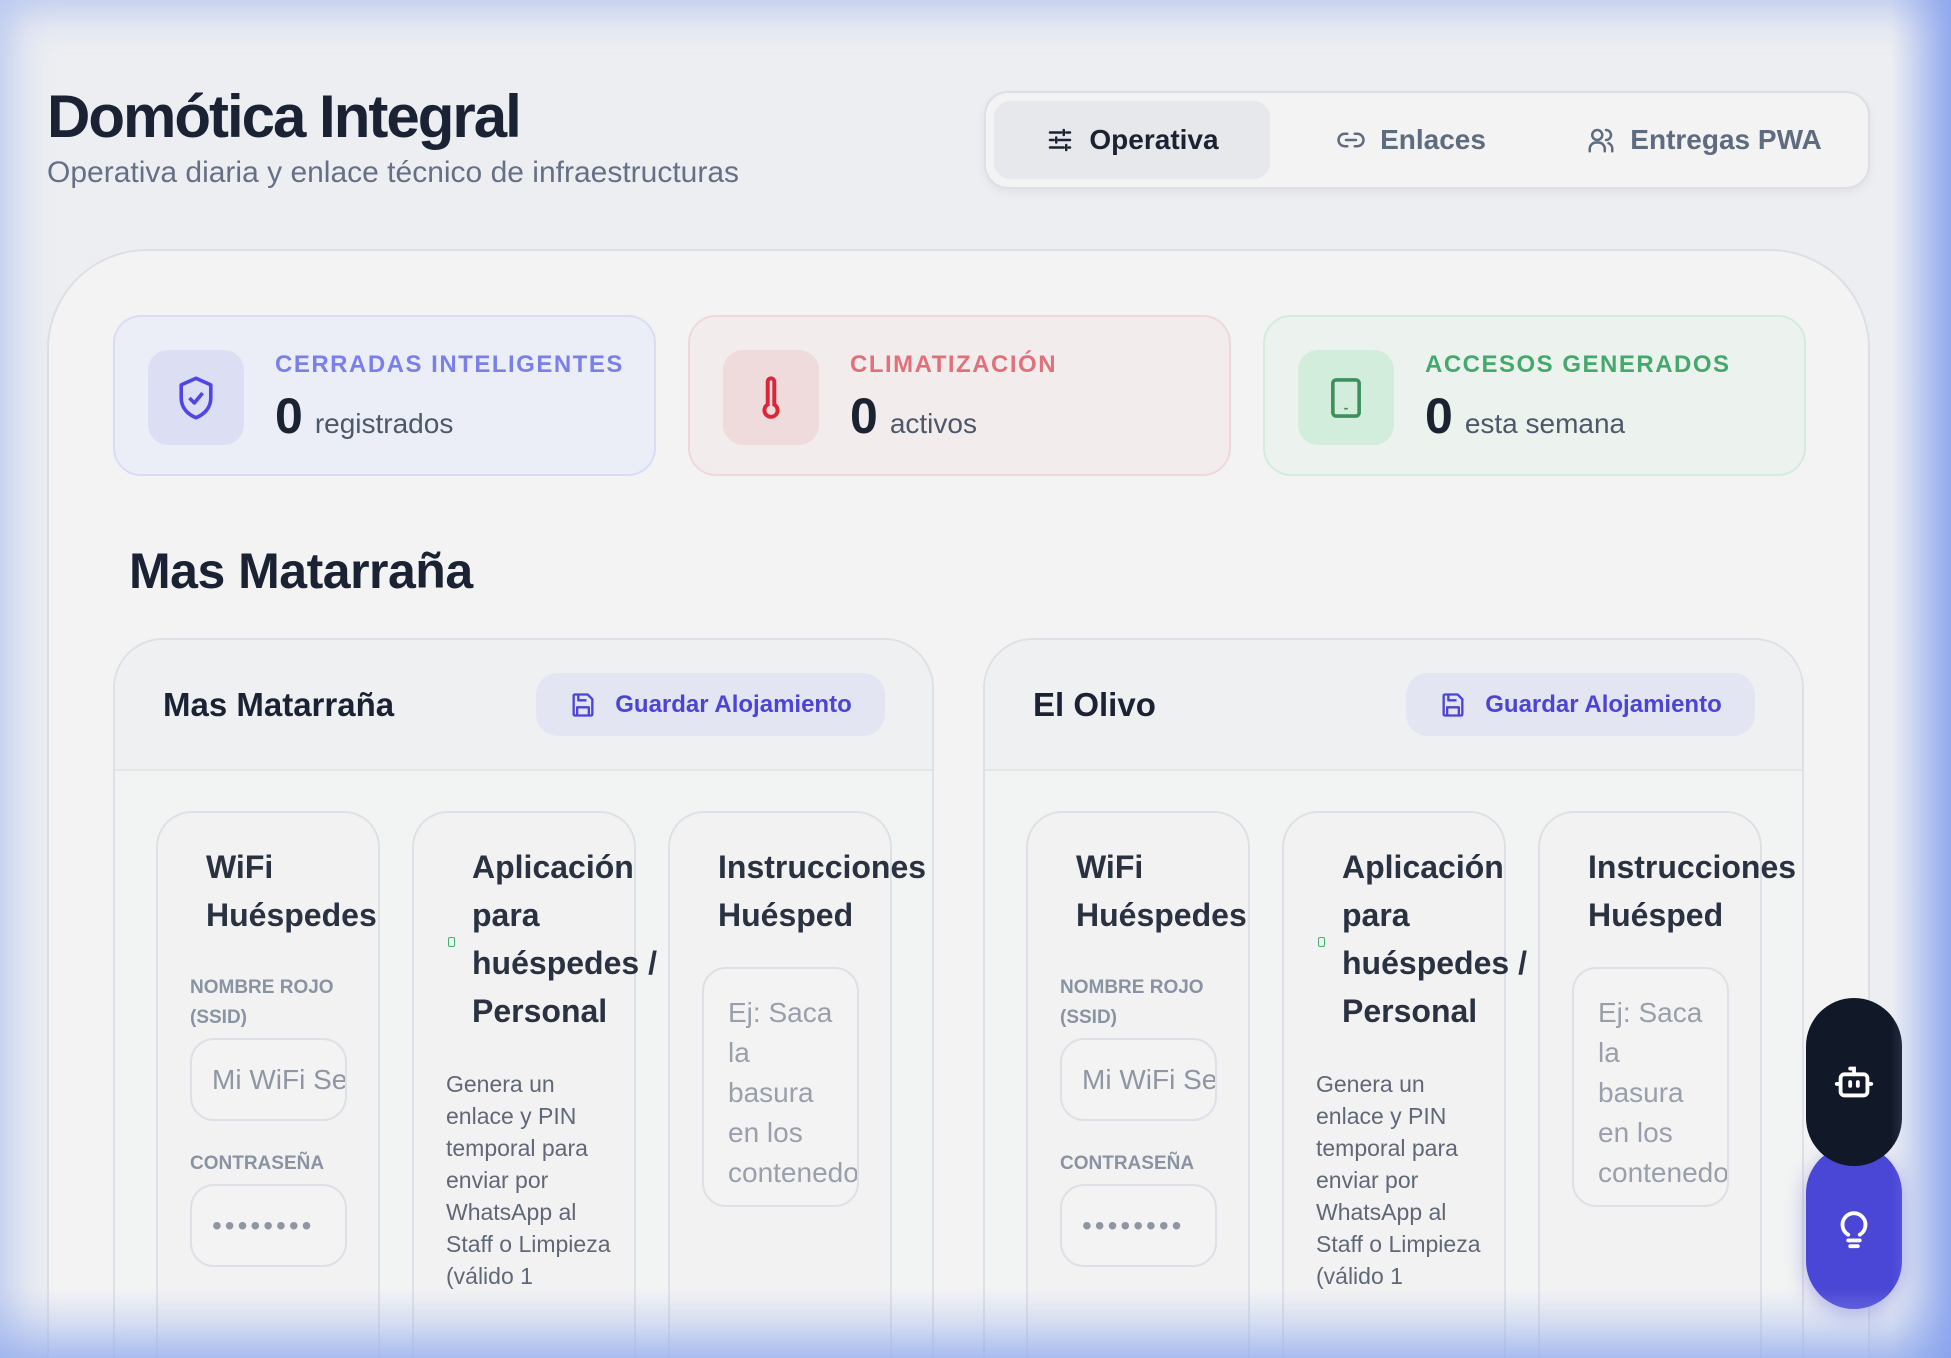 Image resolution: width=1951 pixels, height=1358 pixels. Describe the element at coordinates (523, 705) in the screenshot. I see `property-header: Mas Matarraña Guardar Alojamiento` at that location.